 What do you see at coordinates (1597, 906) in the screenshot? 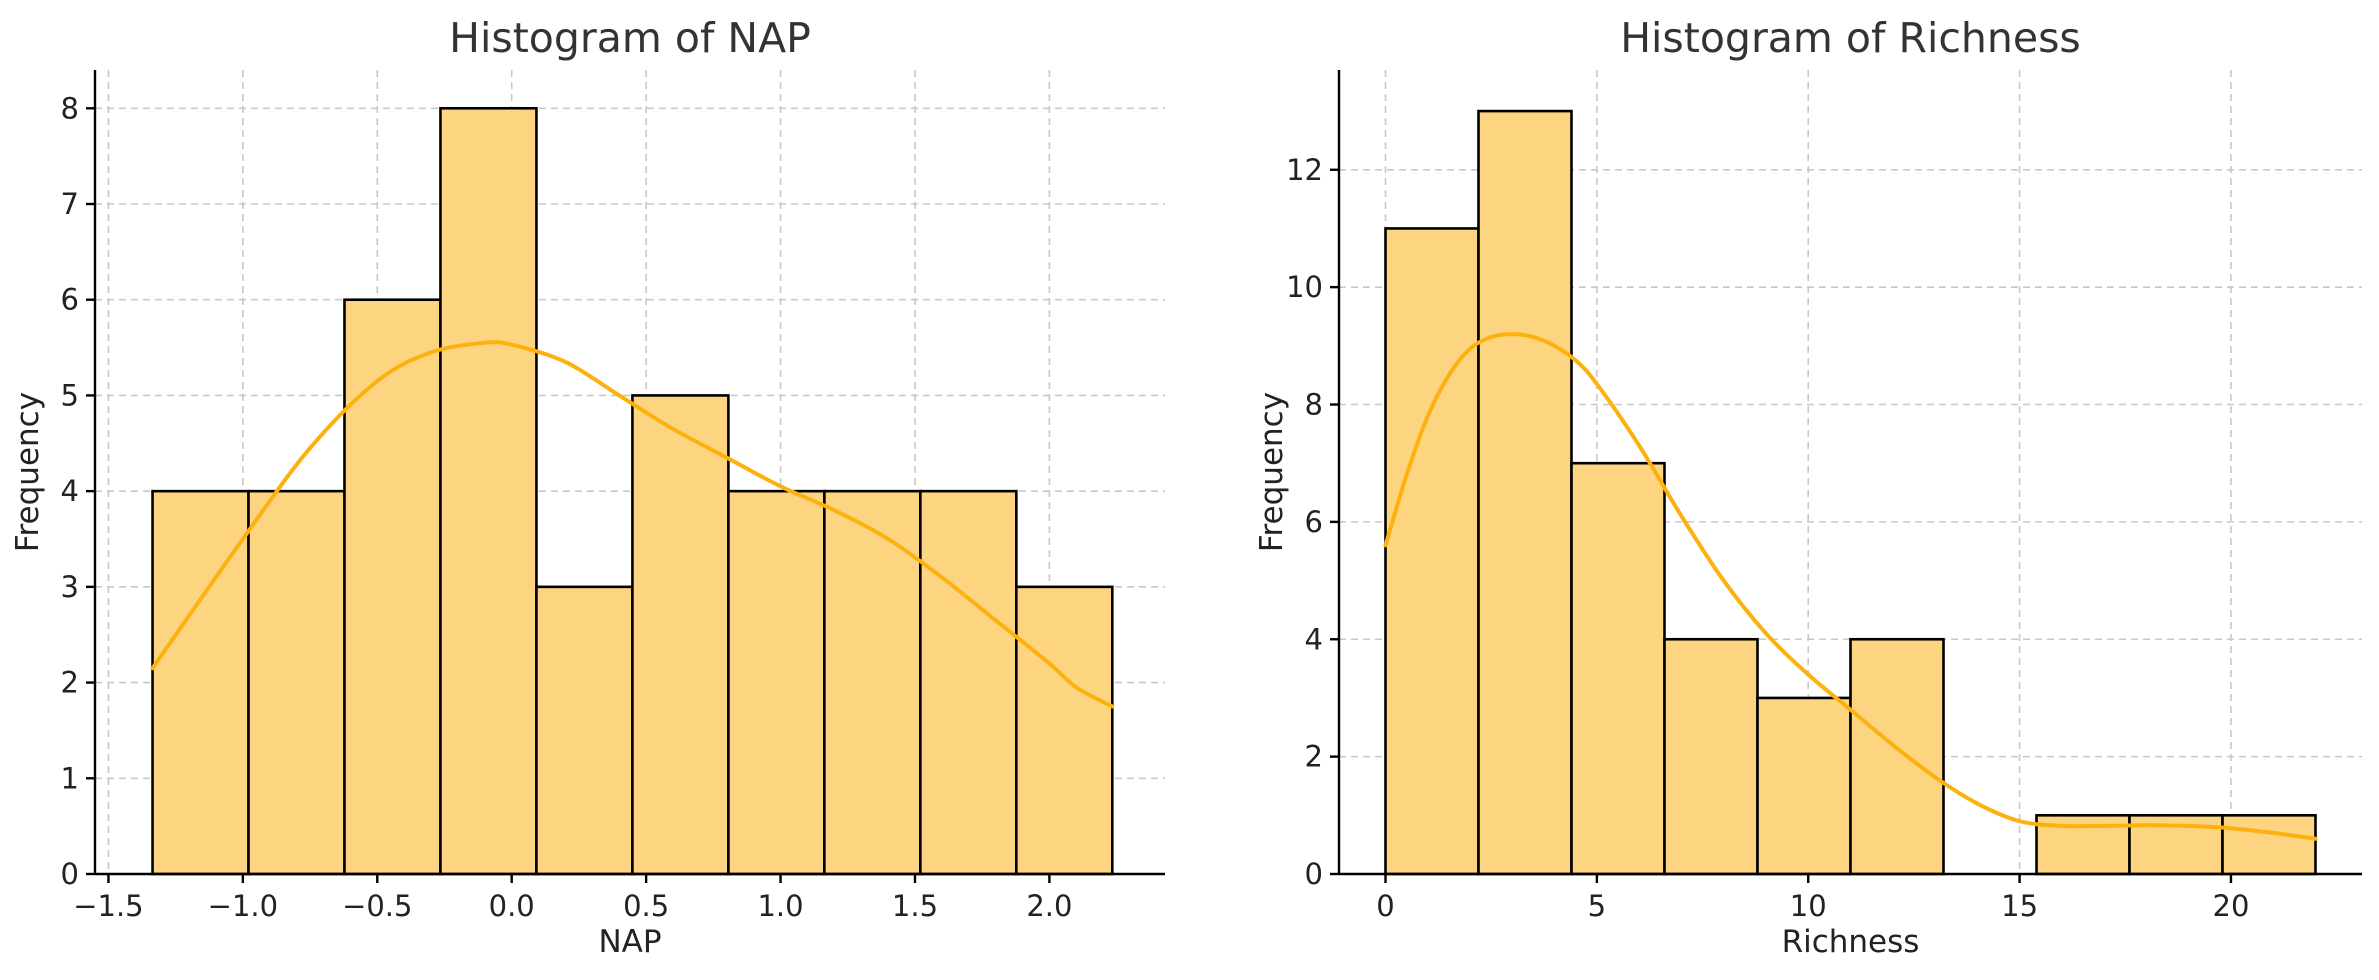
I see `x-tick-label: 5` at bounding box center [1597, 906].